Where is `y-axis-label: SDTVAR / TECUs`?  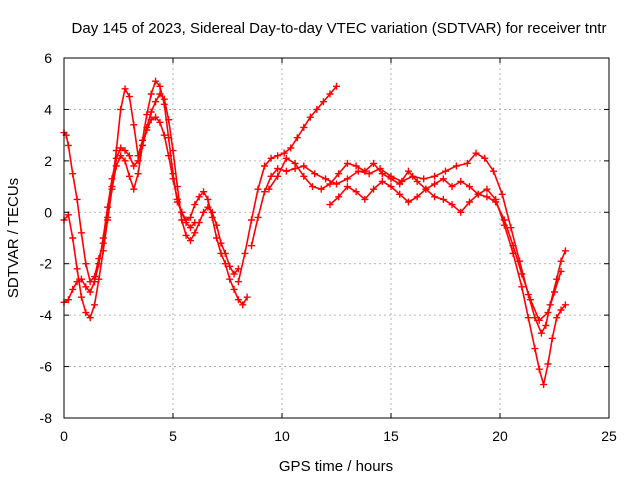
y-axis-label: SDTVAR / TECUs is located at coordinates (13, 238).